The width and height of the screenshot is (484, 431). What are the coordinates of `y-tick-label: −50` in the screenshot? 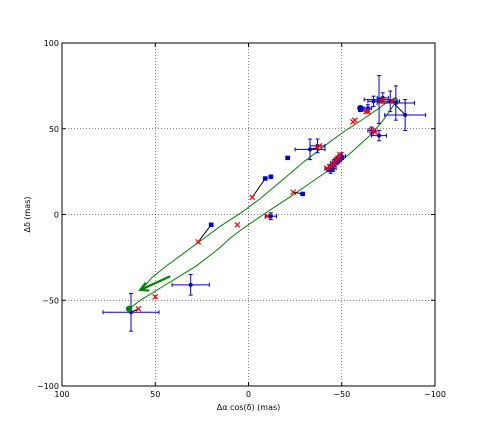 It's located at (50, 300).